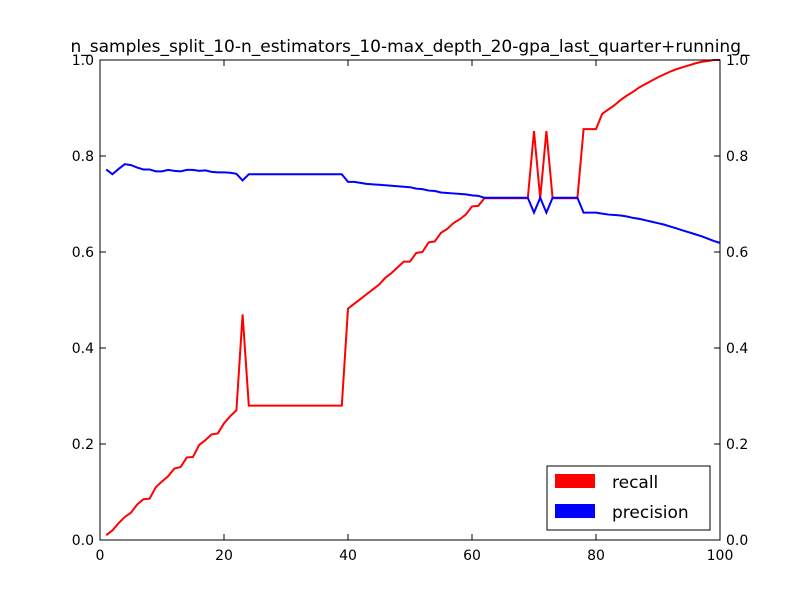  What do you see at coordinates (737, 541) in the screenshot?
I see `y2-tick-label: 0.0` at bounding box center [737, 541].